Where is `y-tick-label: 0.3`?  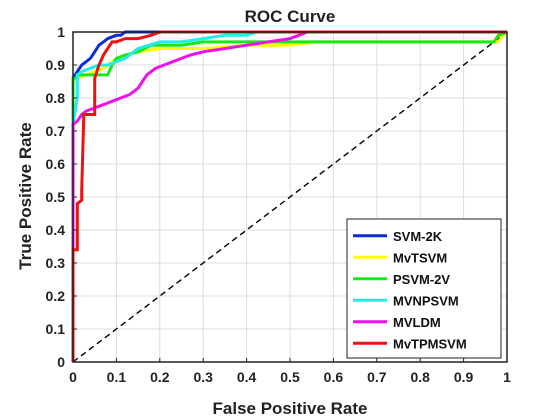
y-tick-label: 0.3 is located at coordinates (56, 263).